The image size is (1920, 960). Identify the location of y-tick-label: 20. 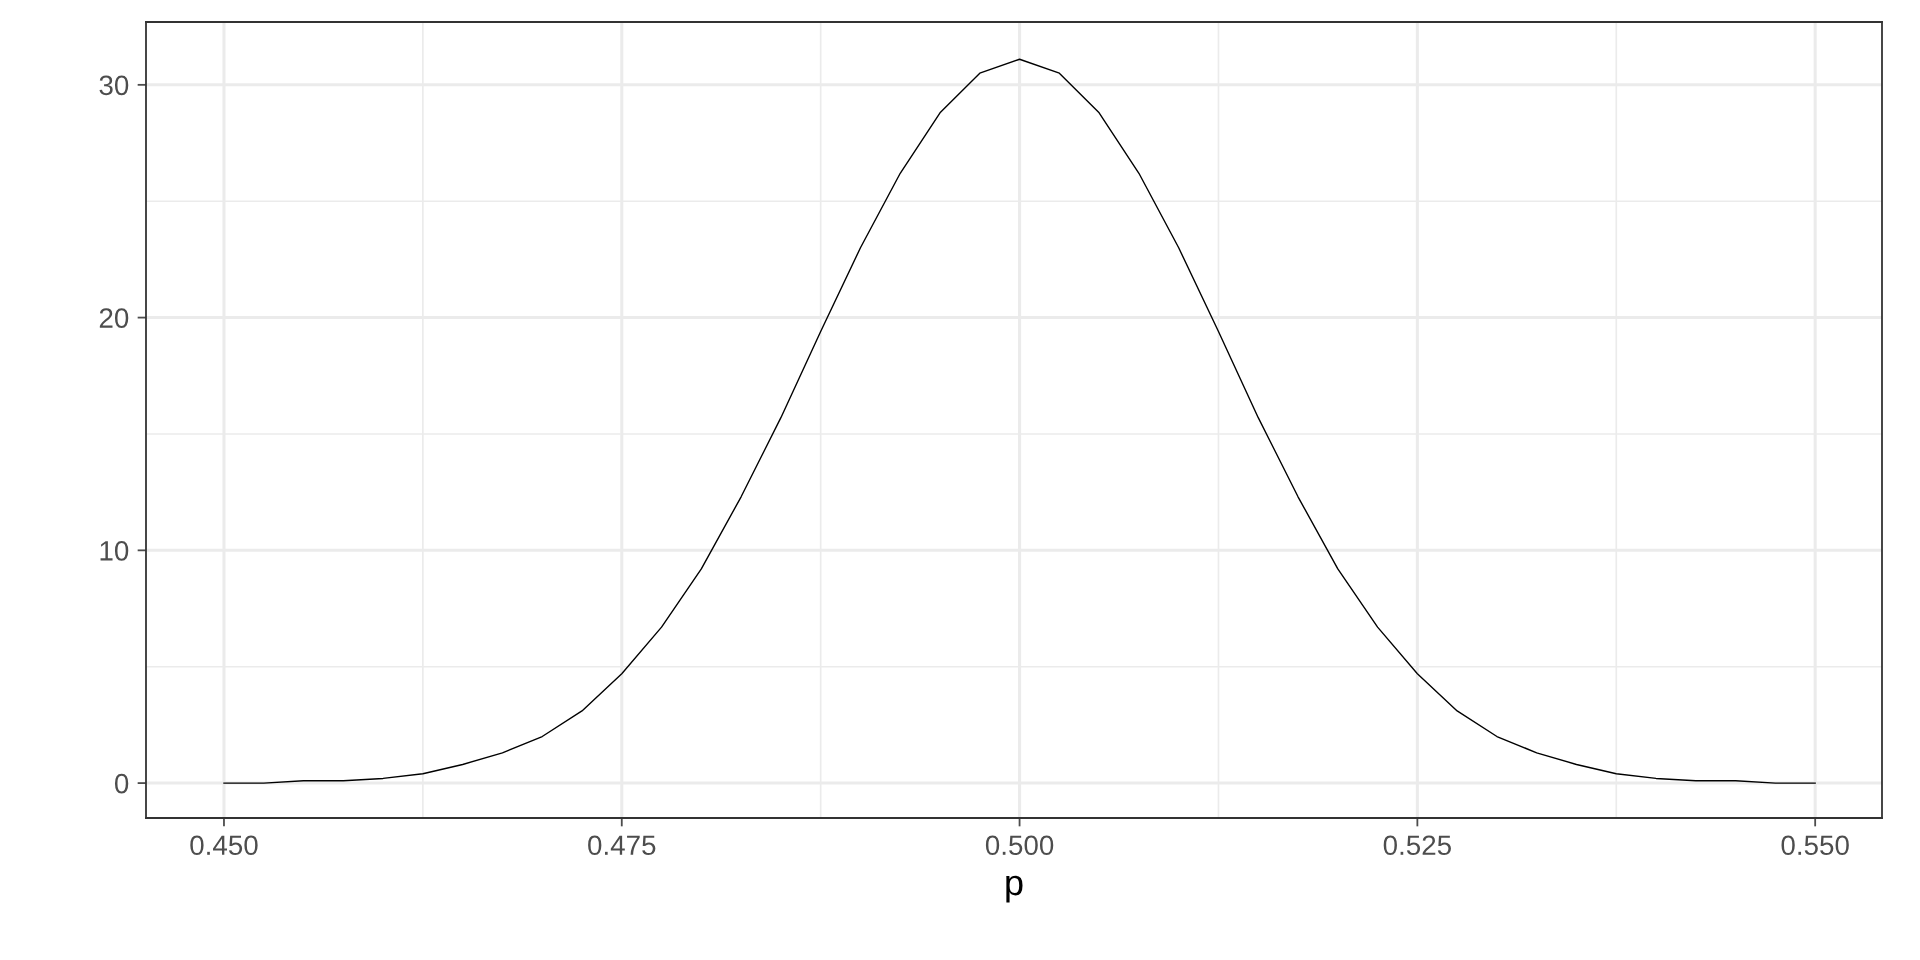
(114, 318).